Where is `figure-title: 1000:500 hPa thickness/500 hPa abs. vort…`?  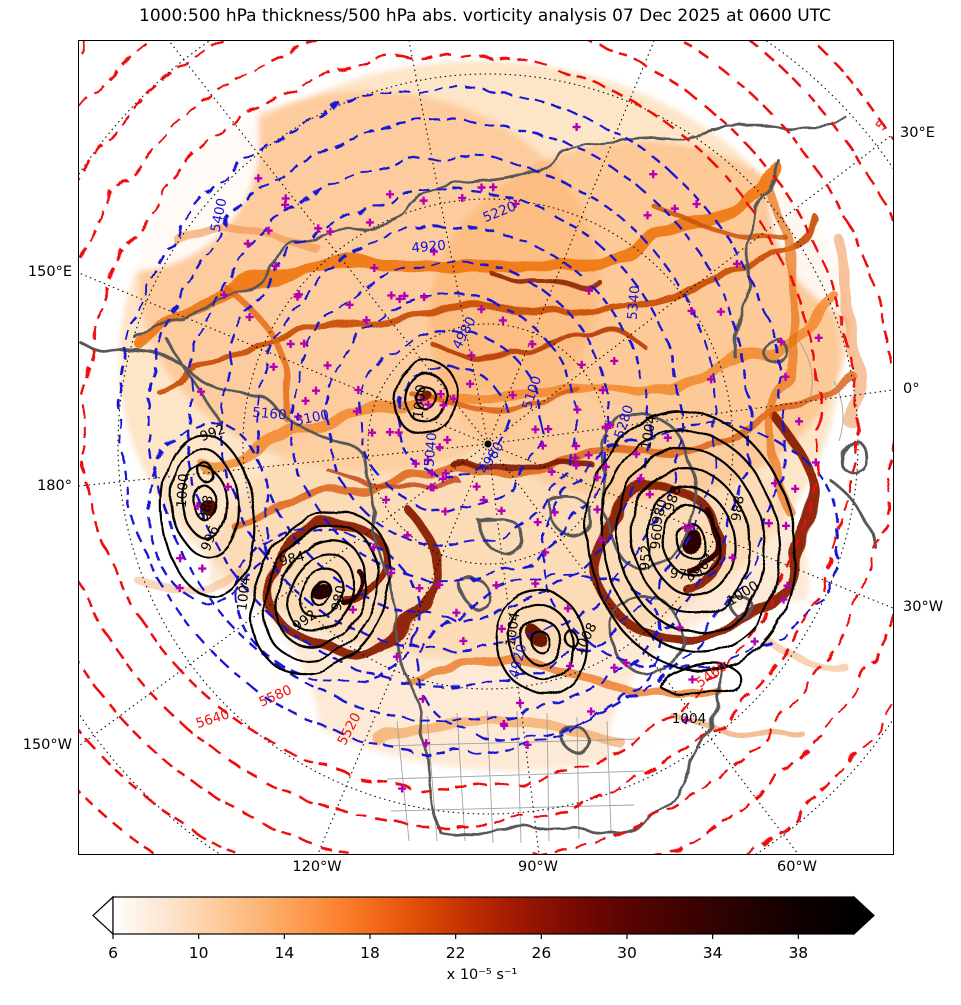 figure-title: 1000:500 hPa thickness/500 hPa abs. vort… is located at coordinates (485, 16).